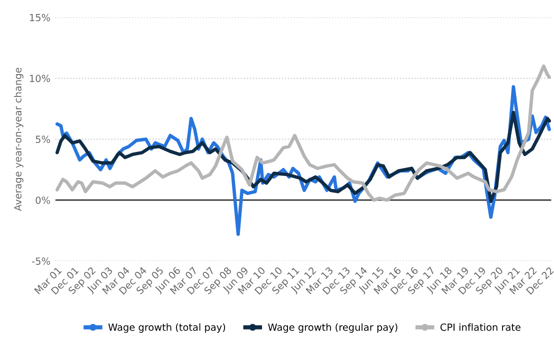  Describe the element at coordinates (480, 327) in the screenshot. I see `legend-label: CPI inflation rate` at that location.